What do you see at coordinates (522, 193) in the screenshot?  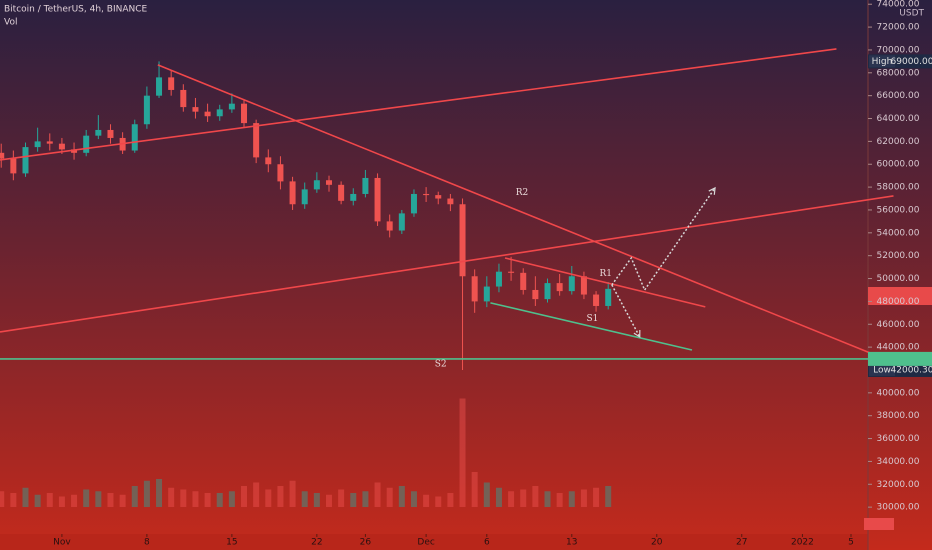 I see `annotation: R2` at bounding box center [522, 193].